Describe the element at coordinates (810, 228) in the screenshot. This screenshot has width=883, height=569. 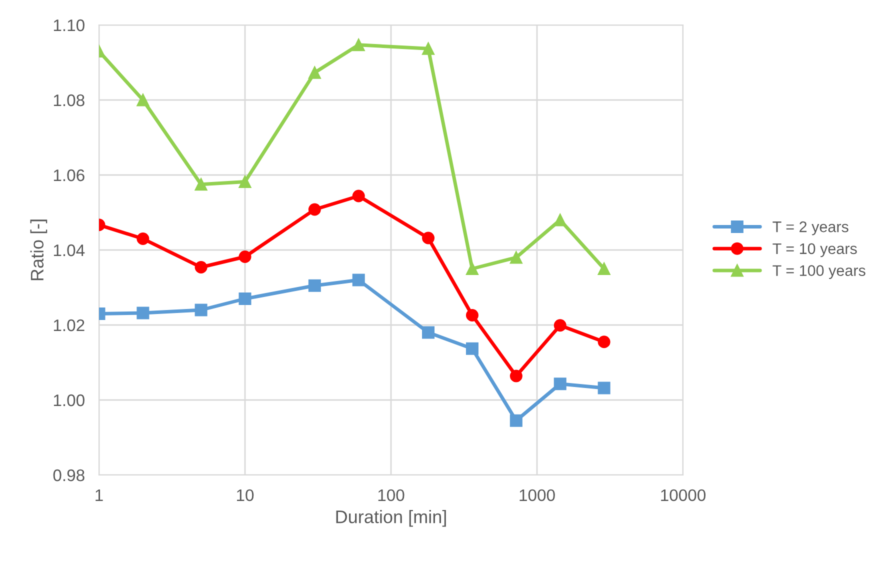
I see `legend-label: T = 2 years` at that location.